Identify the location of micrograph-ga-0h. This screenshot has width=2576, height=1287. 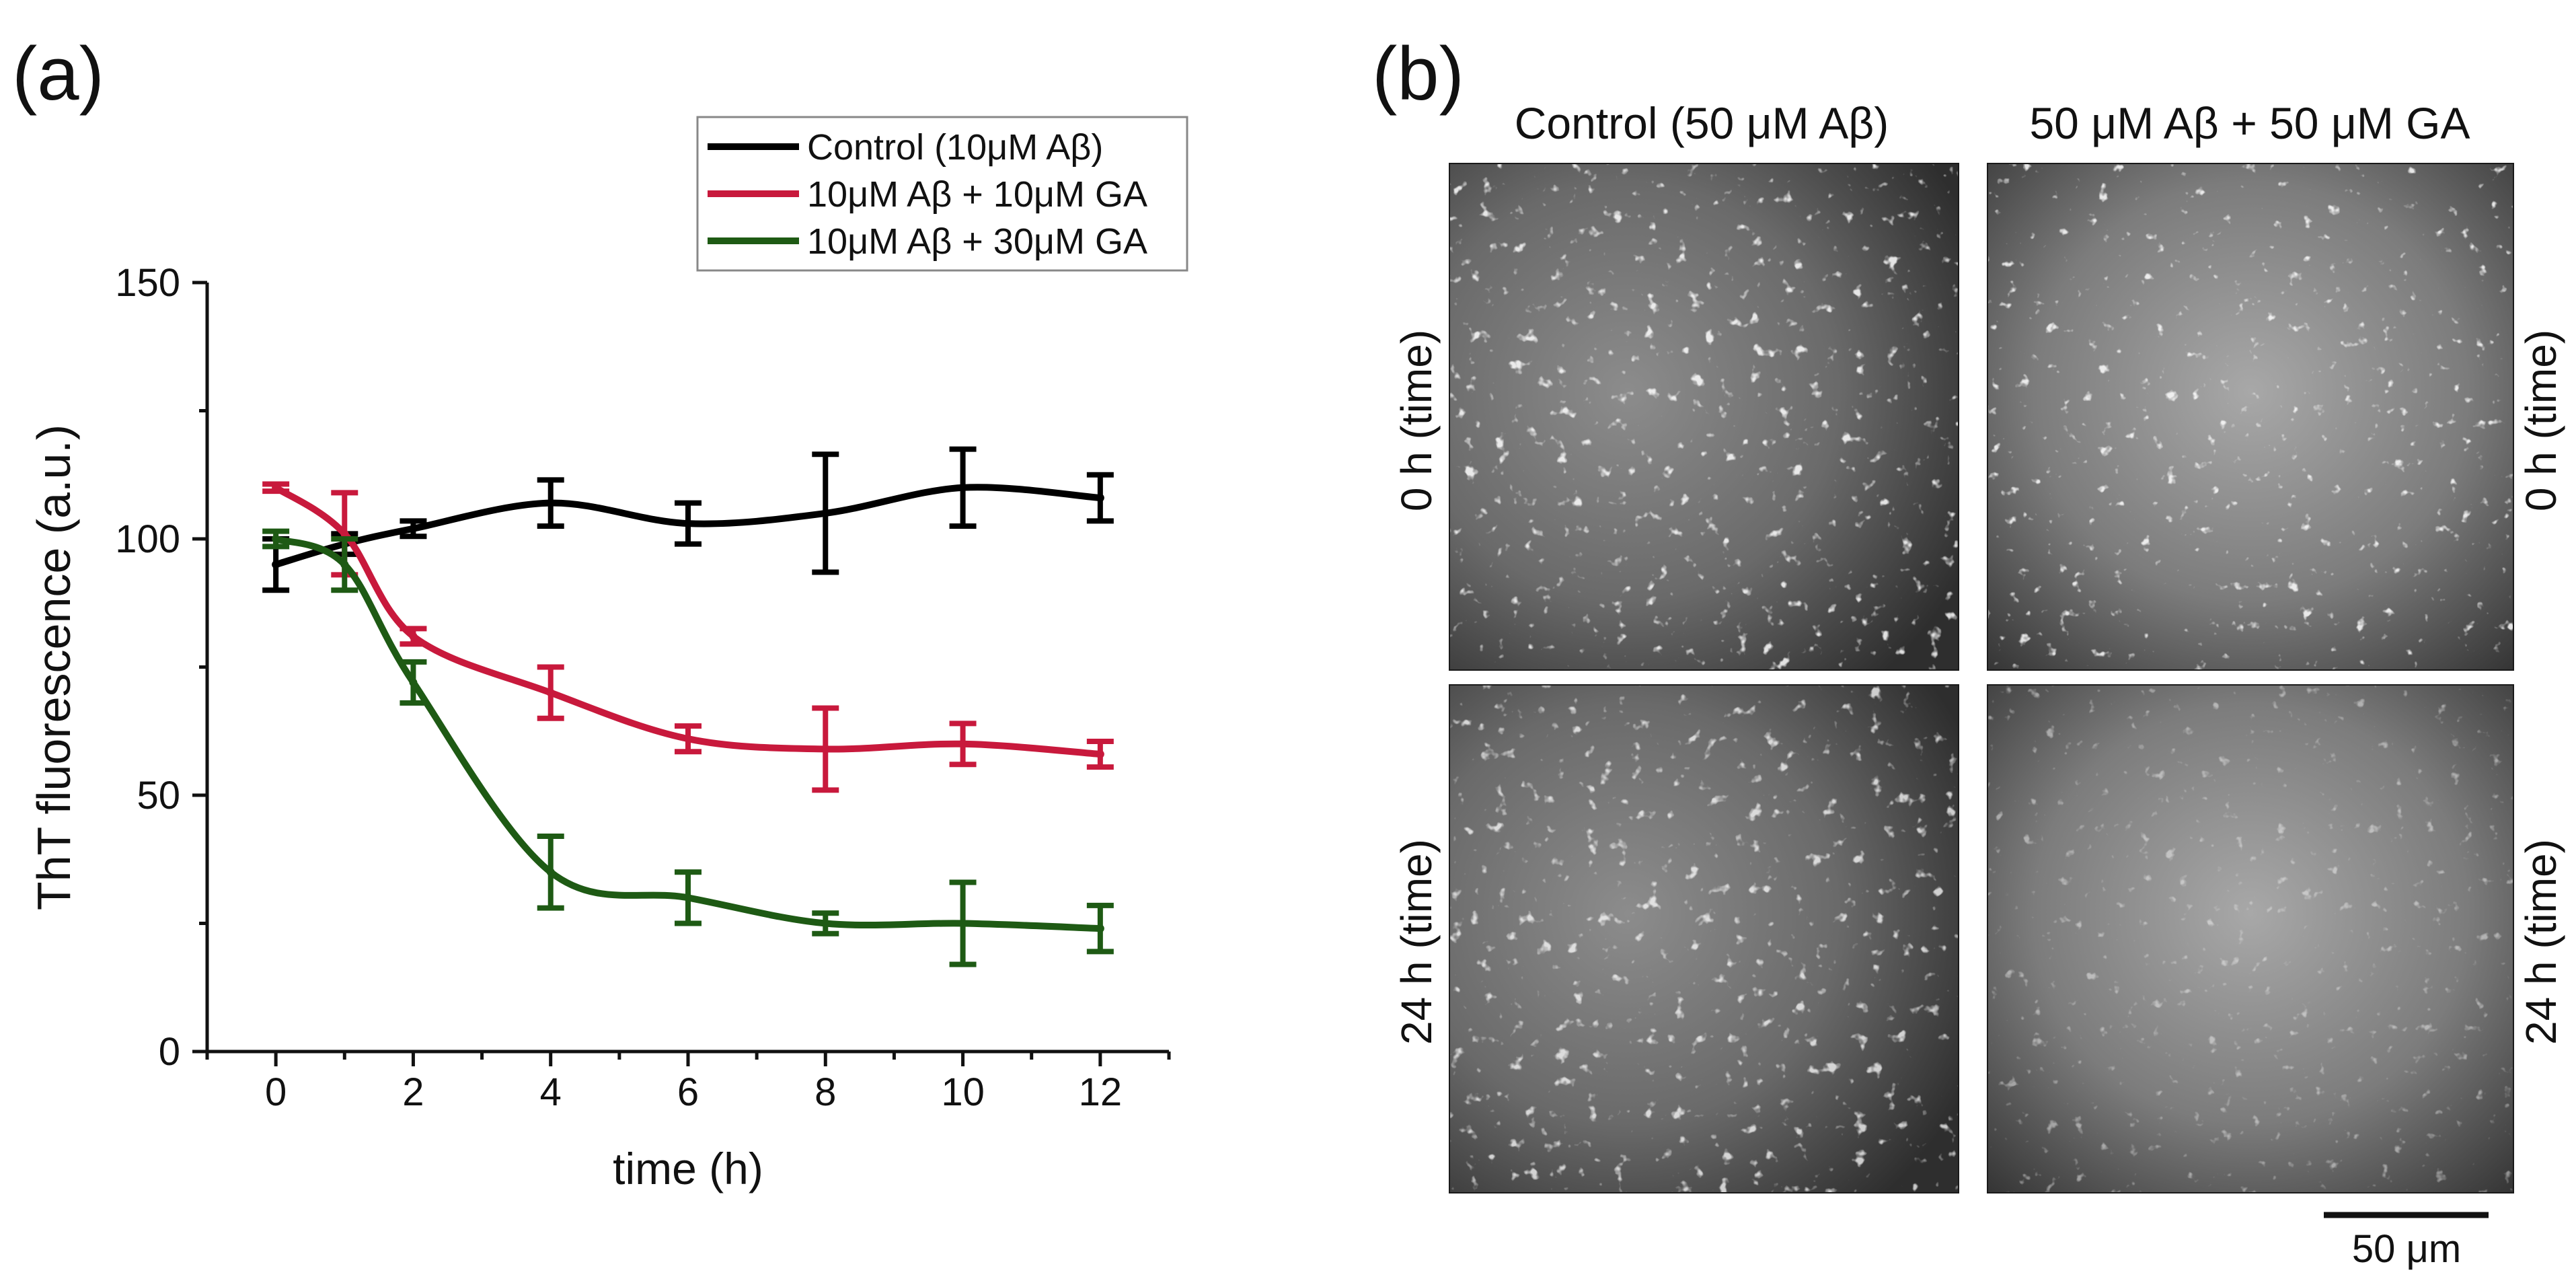
(2250, 417).